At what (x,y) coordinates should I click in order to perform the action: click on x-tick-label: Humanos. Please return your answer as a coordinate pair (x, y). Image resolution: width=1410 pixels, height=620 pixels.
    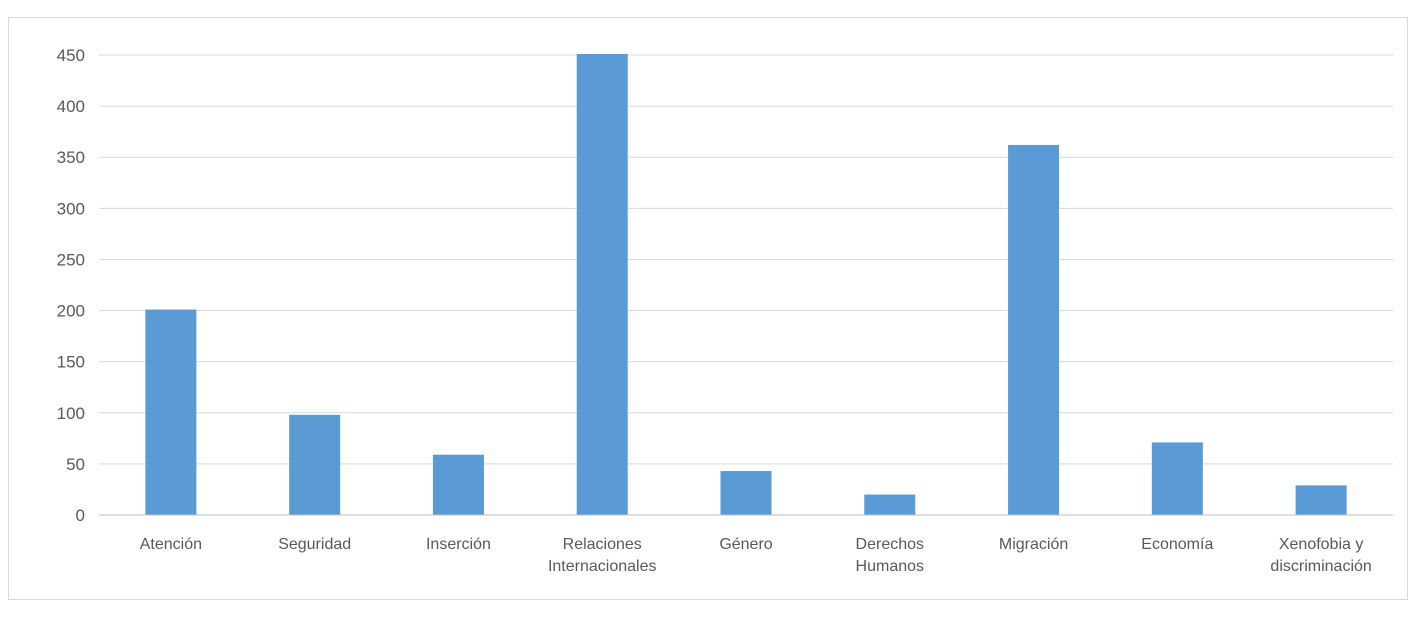
    Looking at the image, I should click on (890, 566).